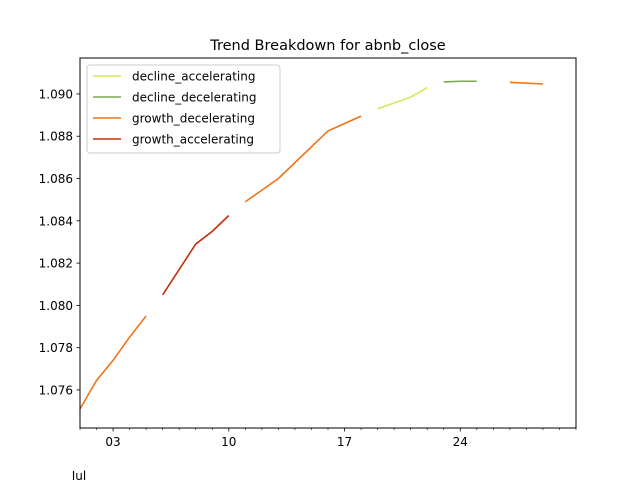  What do you see at coordinates (56, 264) in the screenshot?
I see `y-tick-label: 1.082` at bounding box center [56, 264].